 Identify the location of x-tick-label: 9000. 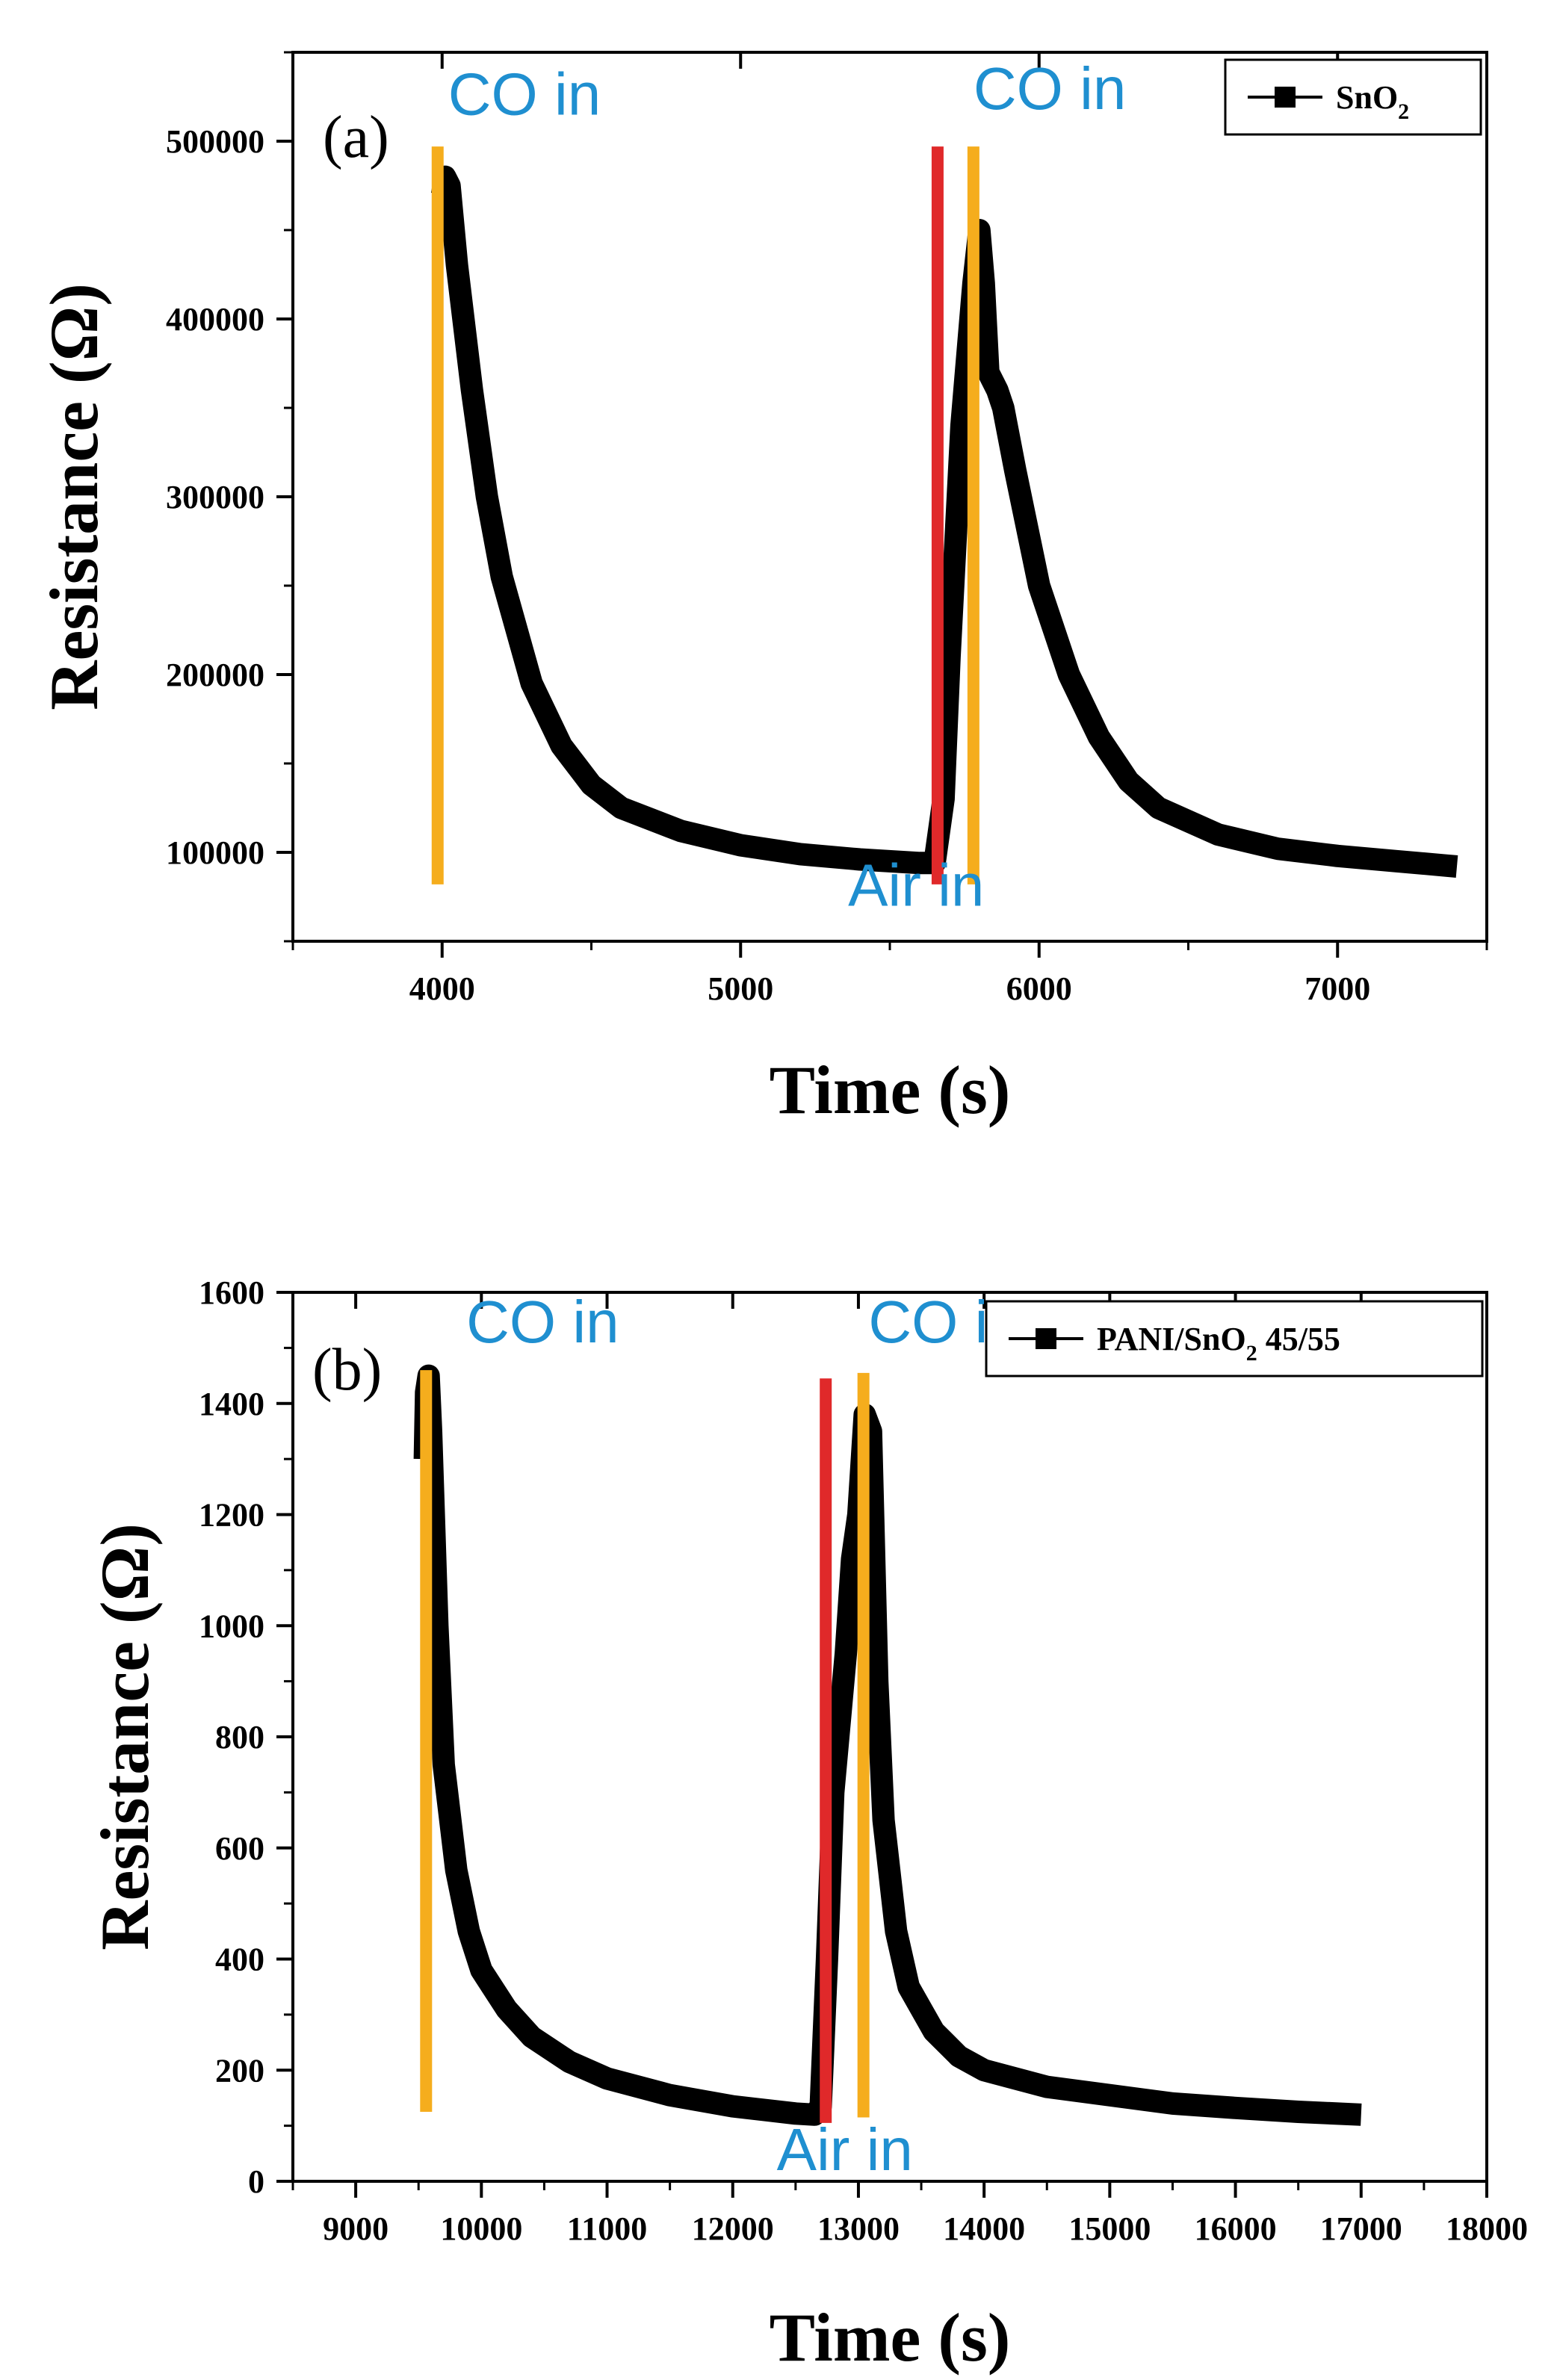
(356, 2228).